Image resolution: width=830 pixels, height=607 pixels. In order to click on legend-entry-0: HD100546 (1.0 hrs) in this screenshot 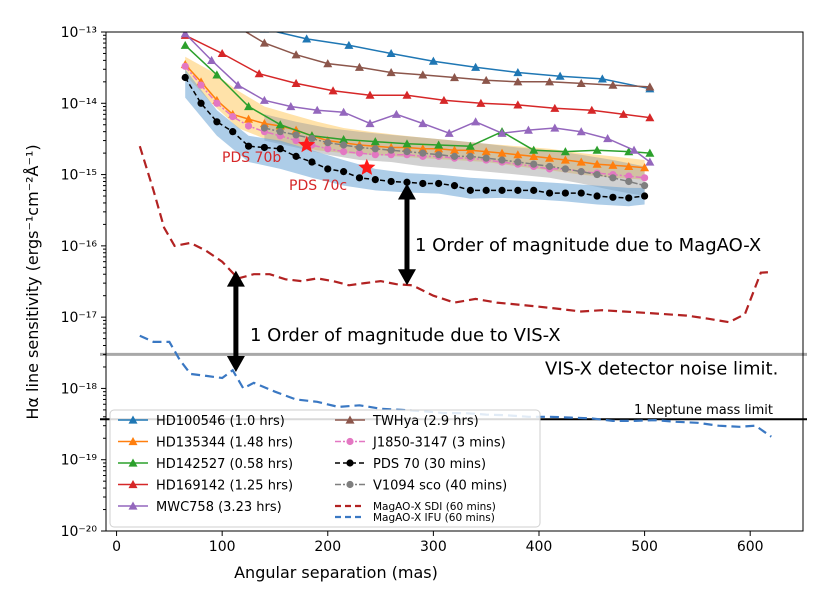, I will do `click(220, 421)`.